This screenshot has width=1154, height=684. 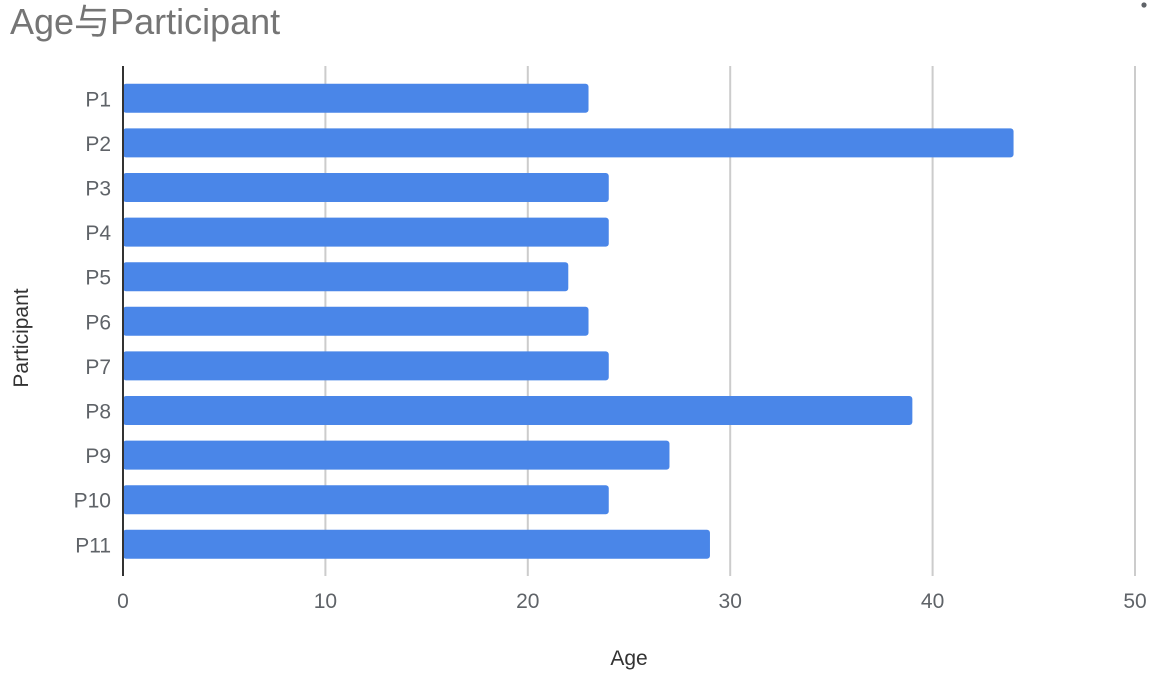 I want to click on x-tick-label: 40, so click(x=932, y=601).